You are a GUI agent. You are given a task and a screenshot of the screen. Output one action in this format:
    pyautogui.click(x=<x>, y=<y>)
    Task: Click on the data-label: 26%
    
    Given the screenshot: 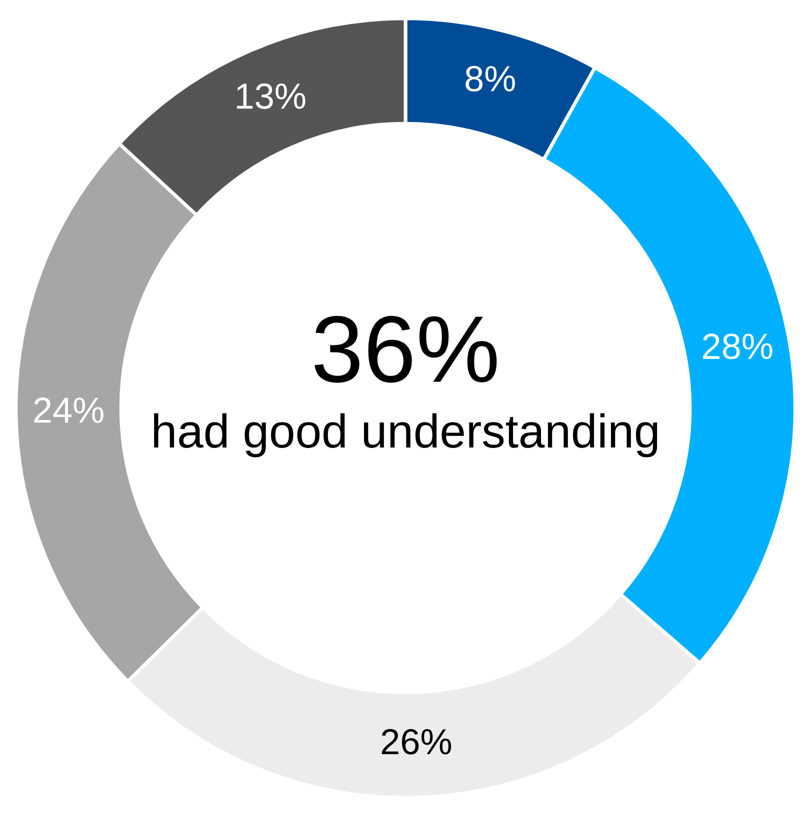 What is the action you would take?
    pyautogui.click(x=417, y=741)
    